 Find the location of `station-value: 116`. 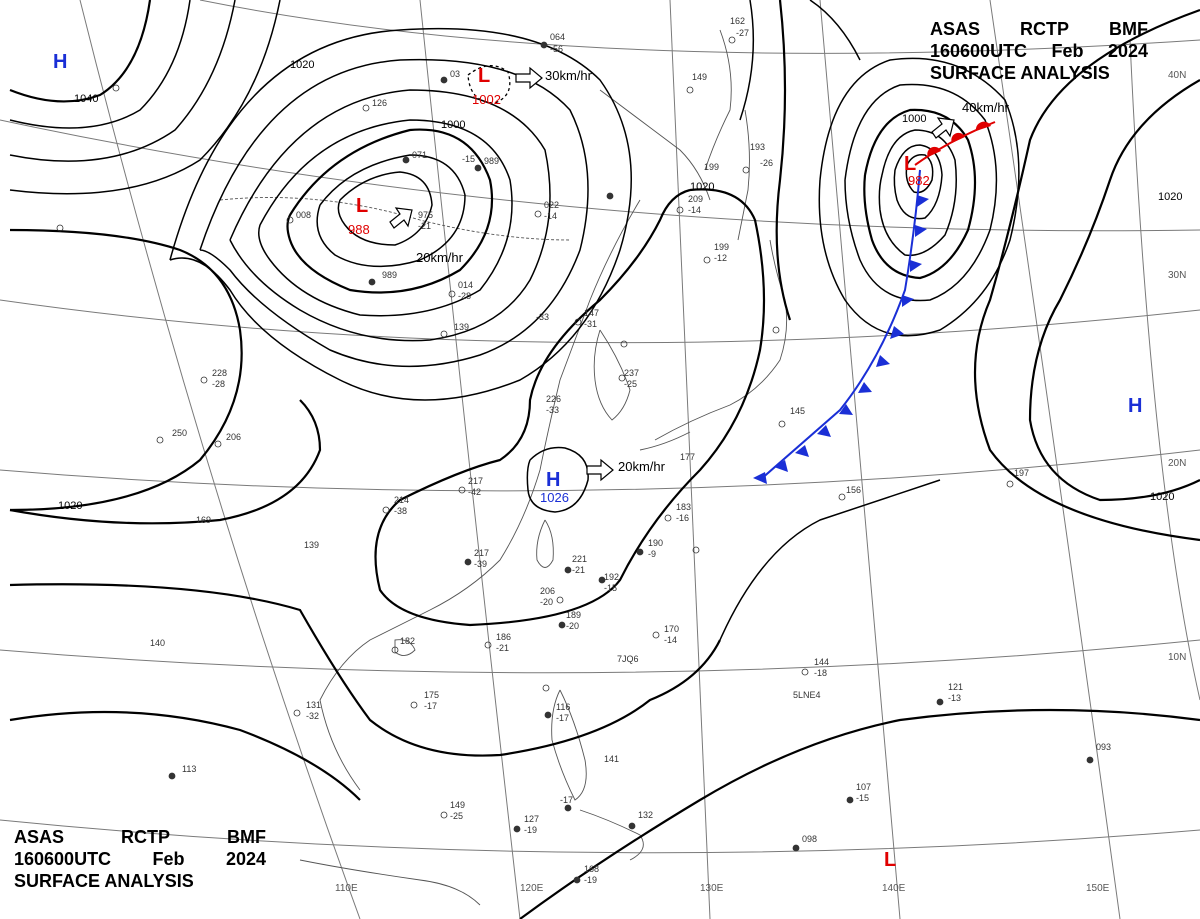

station-value: 116 is located at coordinates (563, 707).